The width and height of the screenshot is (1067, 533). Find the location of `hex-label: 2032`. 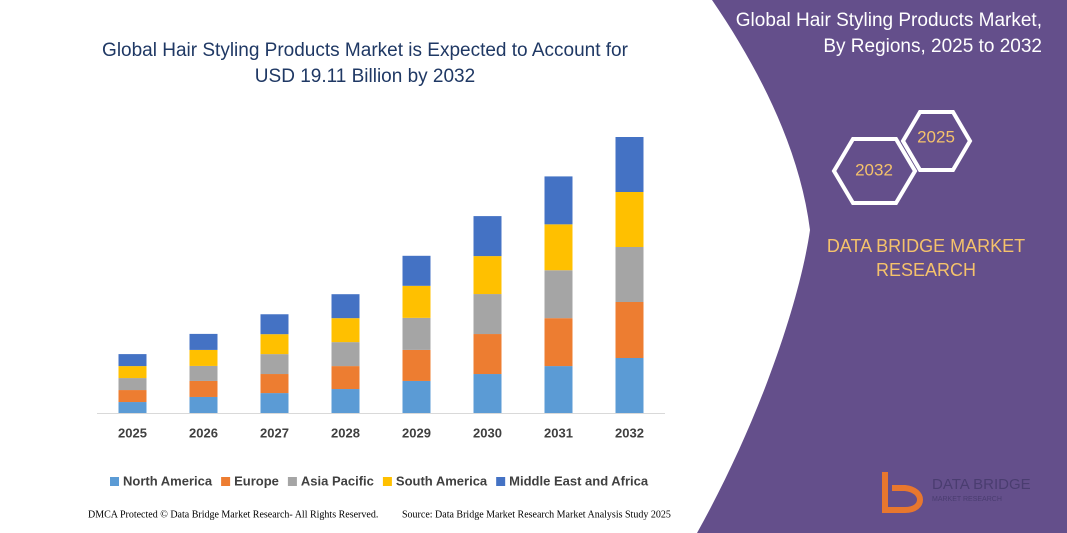

hex-label: 2032 is located at coordinates (874, 169).